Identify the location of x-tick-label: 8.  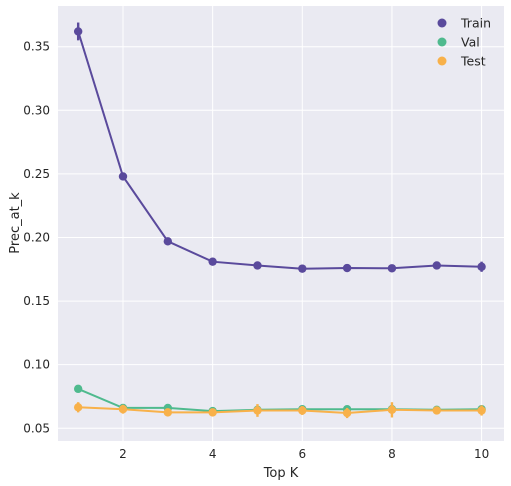
(392, 454).